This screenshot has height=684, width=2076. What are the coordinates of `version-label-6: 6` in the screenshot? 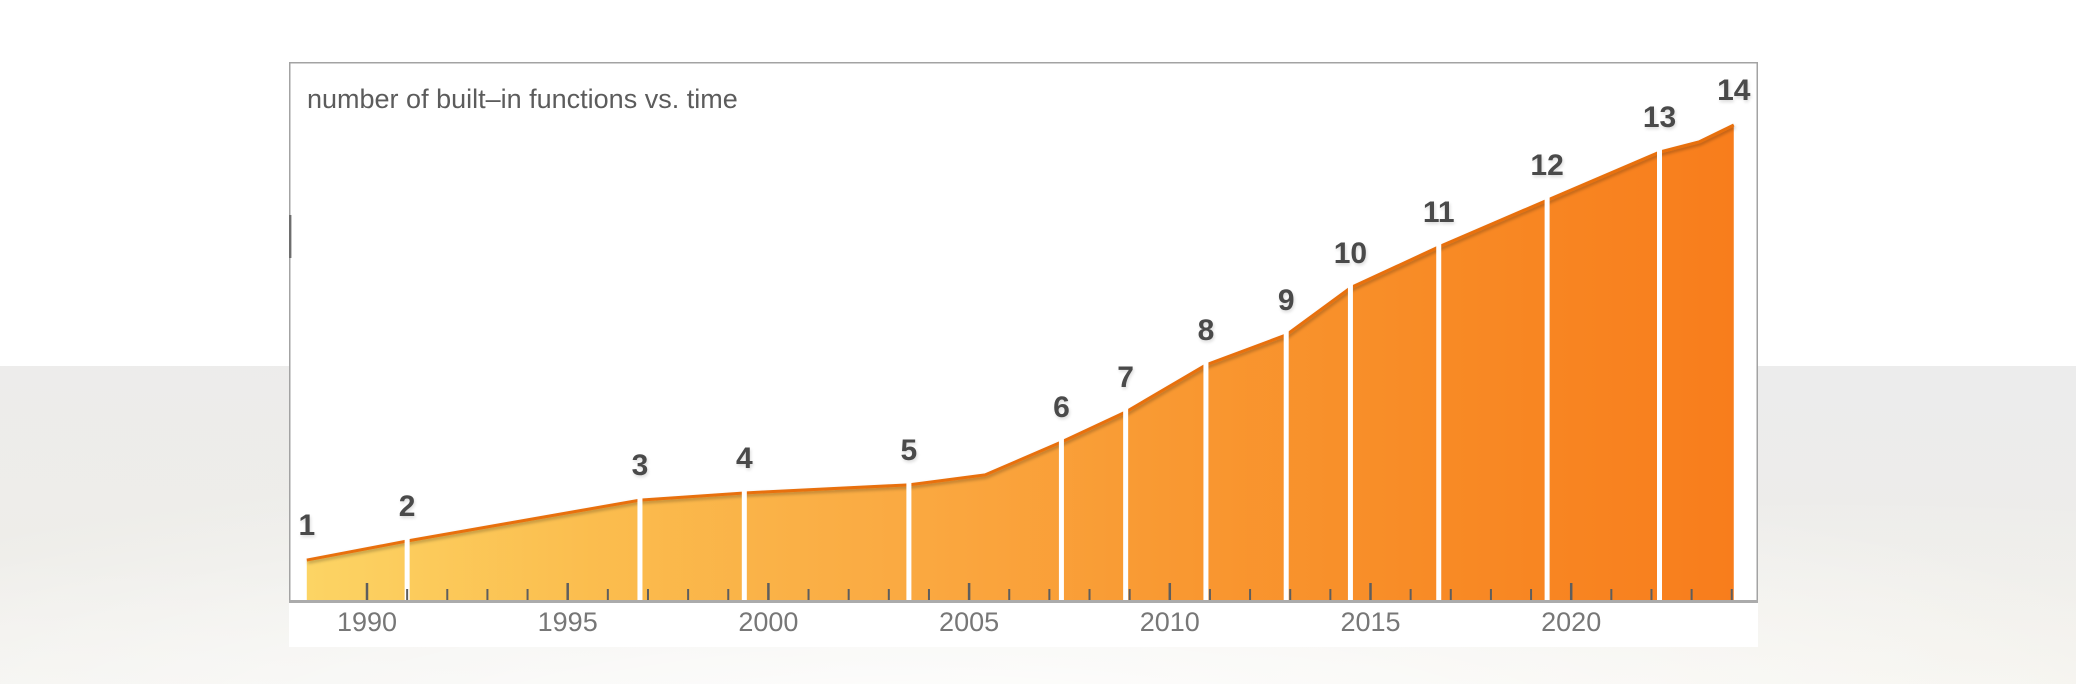 It's located at (1061, 408).